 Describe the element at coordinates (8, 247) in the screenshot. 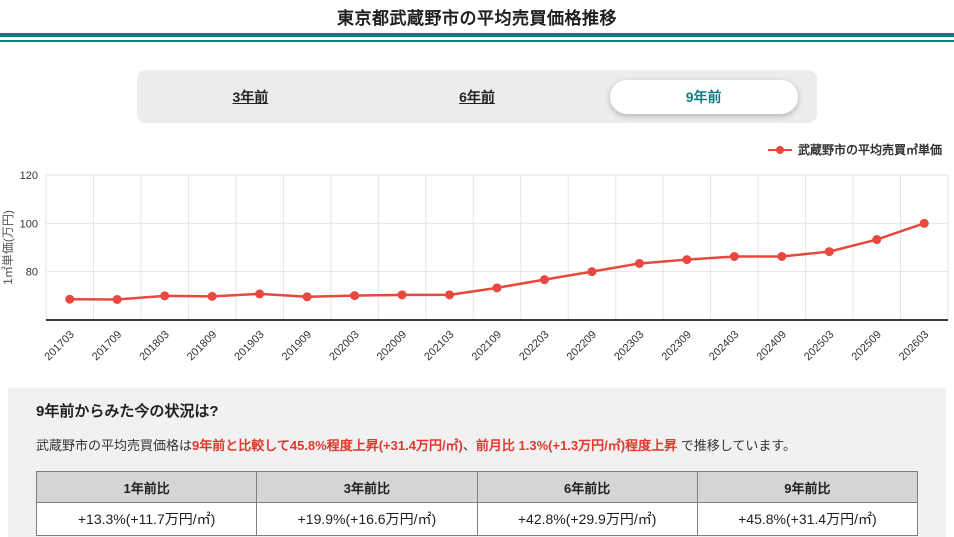

I see `y-axis-title: 1㎡単価(万円)` at that location.